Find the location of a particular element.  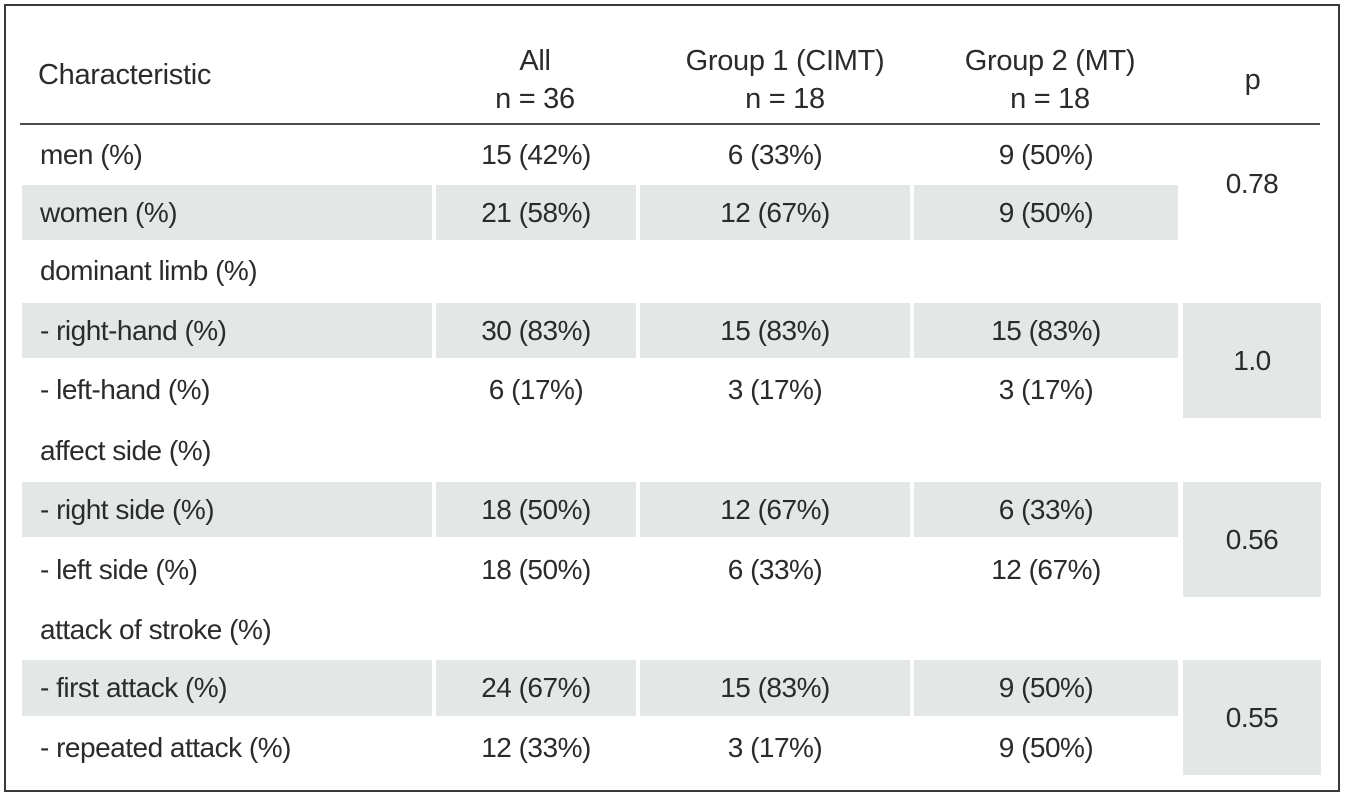

header-group1: Group 1 (CIMT) n = 18 is located at coordinates (785, 80).